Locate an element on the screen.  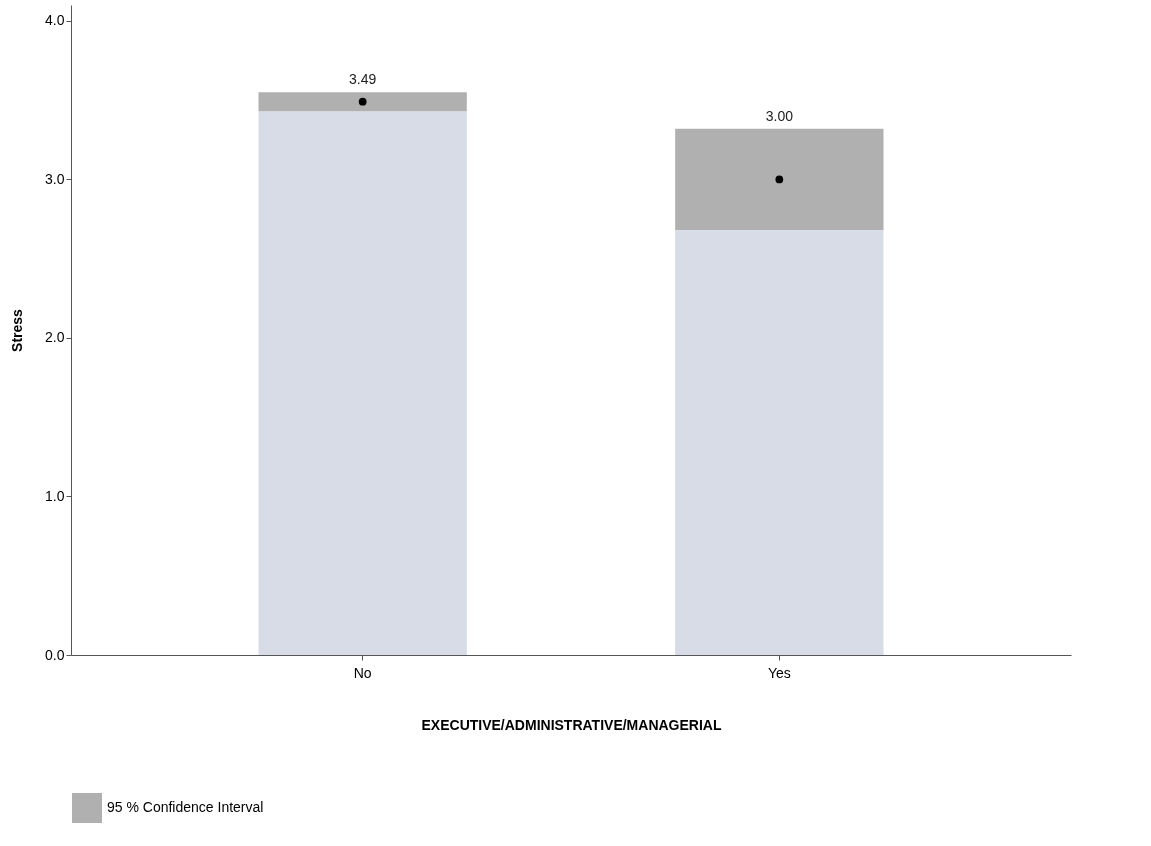
annotation: 3.49 is located at coordinates (363, 79).